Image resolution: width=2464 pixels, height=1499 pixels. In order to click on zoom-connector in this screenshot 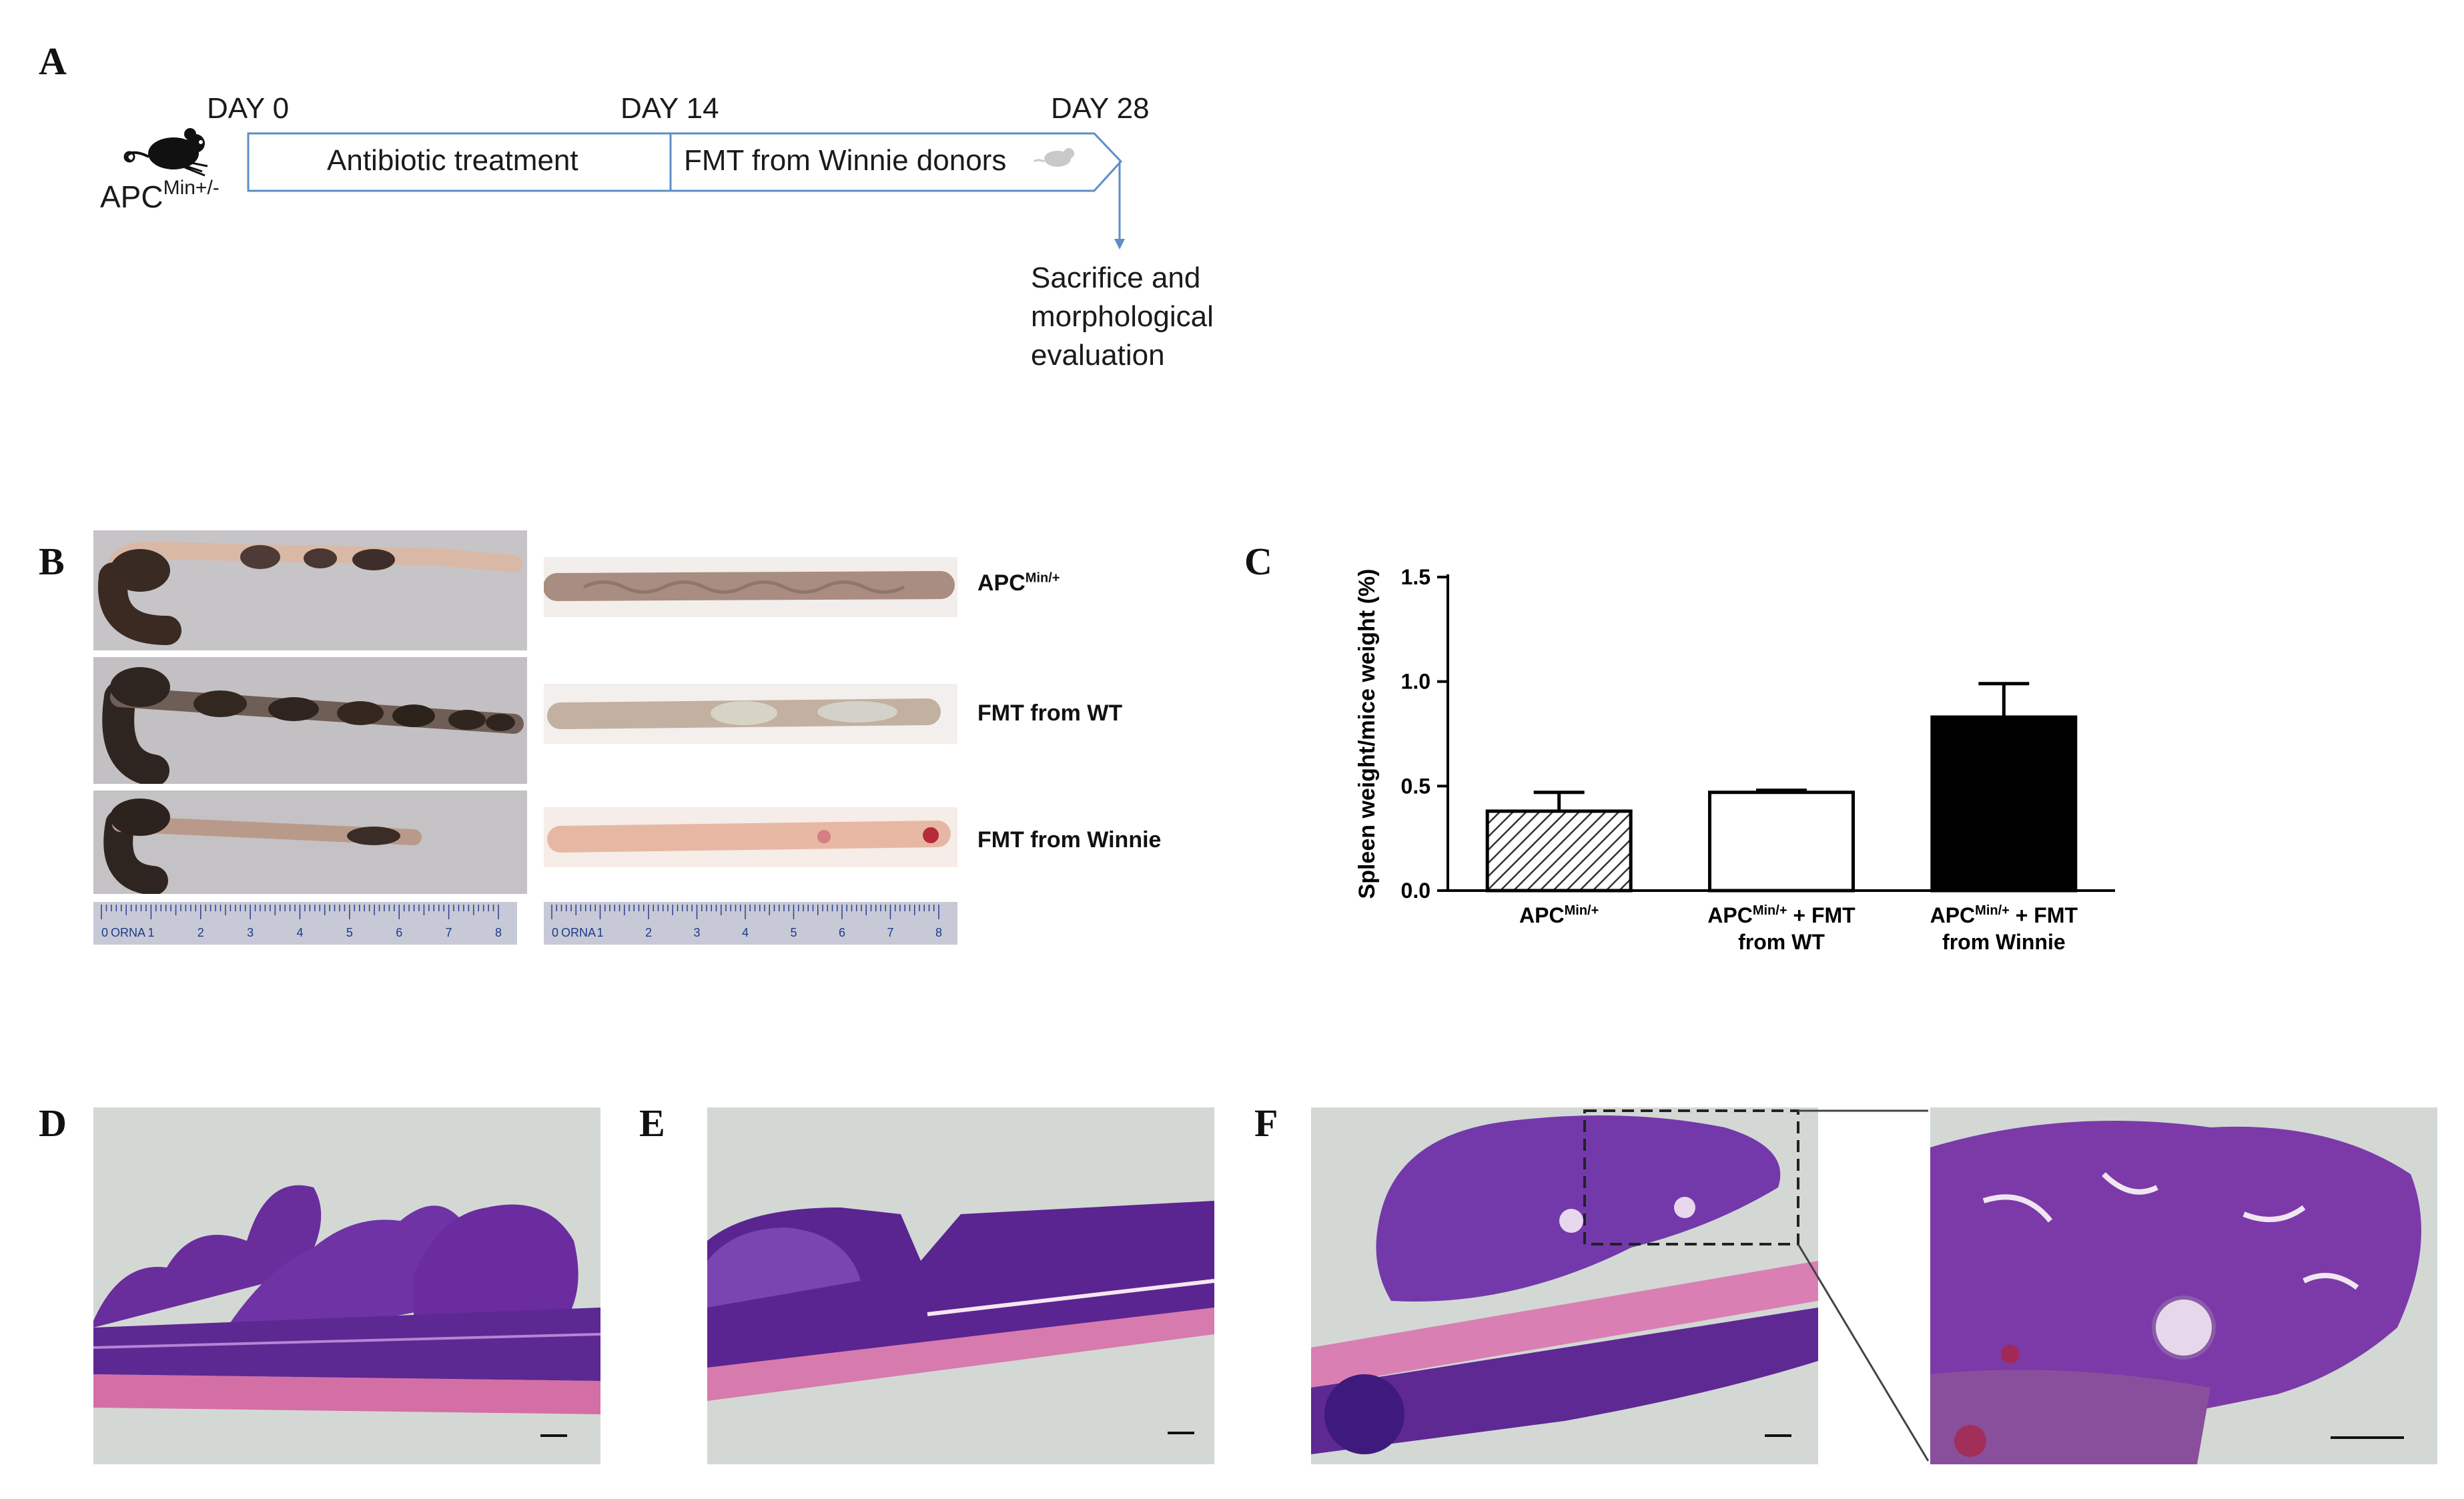, I will do `click(1863, 1285)`.